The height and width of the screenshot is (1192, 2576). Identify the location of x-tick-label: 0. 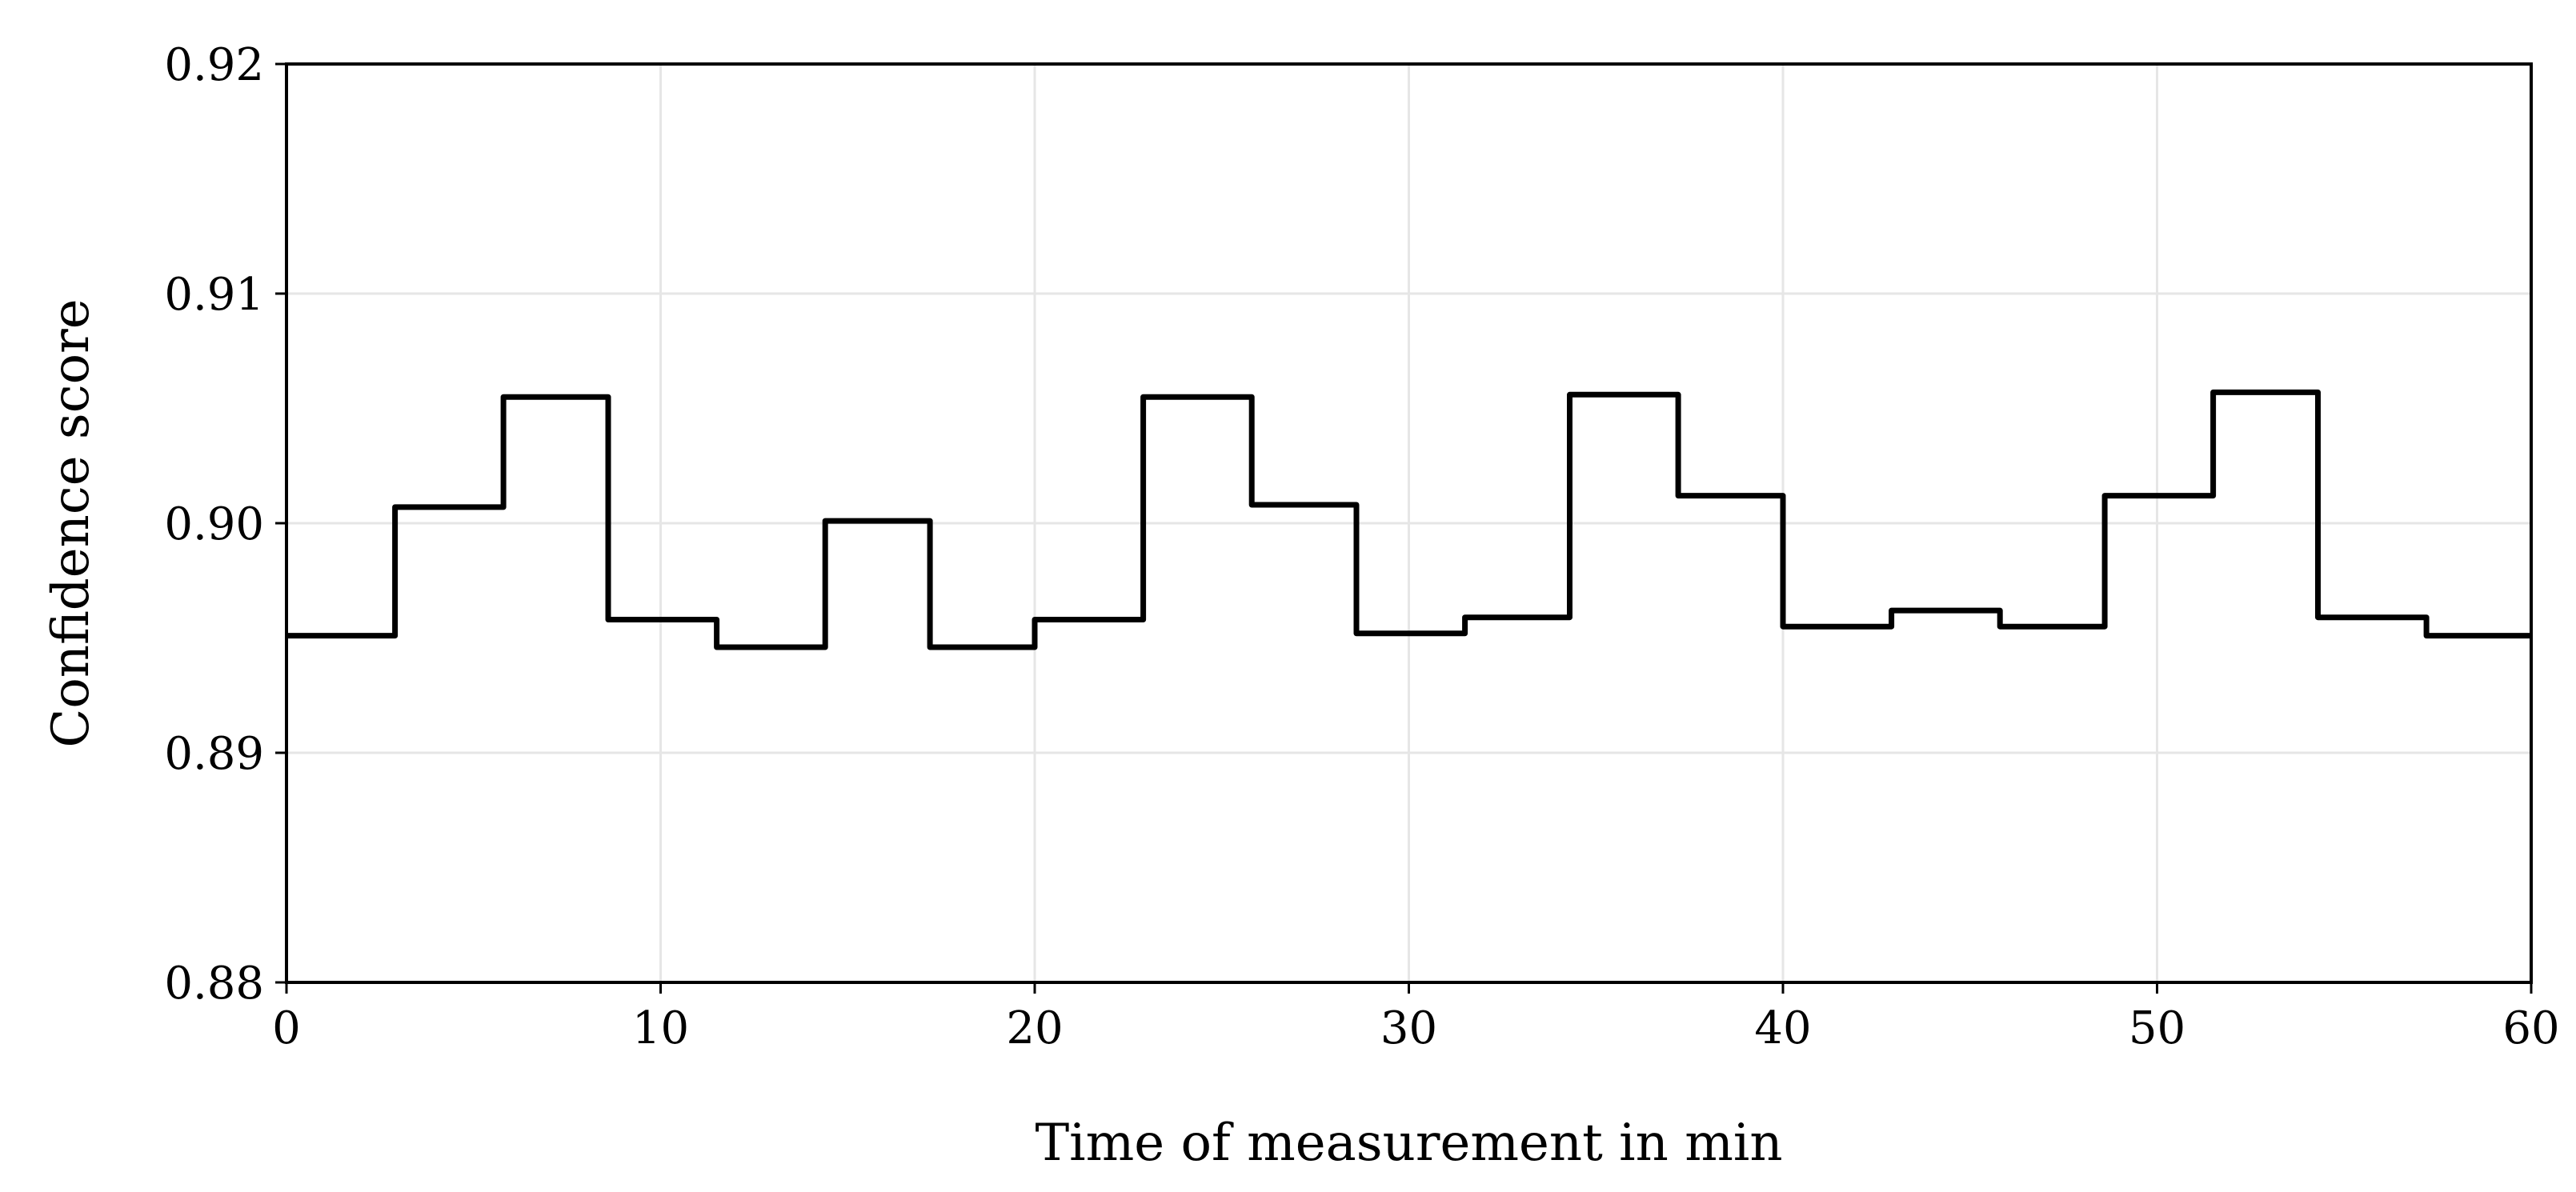
(286, 1028).